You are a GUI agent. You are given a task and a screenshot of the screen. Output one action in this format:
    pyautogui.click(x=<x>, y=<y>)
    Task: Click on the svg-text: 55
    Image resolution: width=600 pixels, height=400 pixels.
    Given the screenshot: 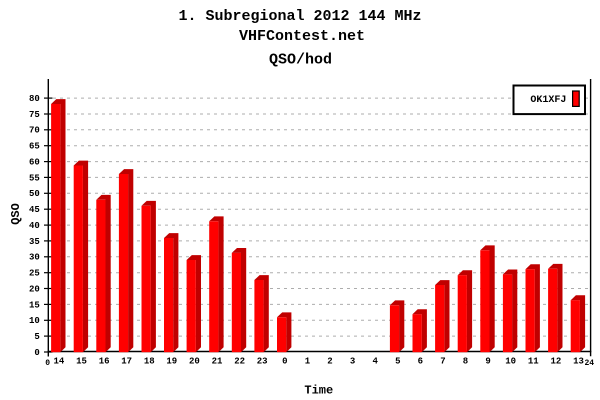 What is the action you would take?
    pyautogui.click(x=34, y=178)
    